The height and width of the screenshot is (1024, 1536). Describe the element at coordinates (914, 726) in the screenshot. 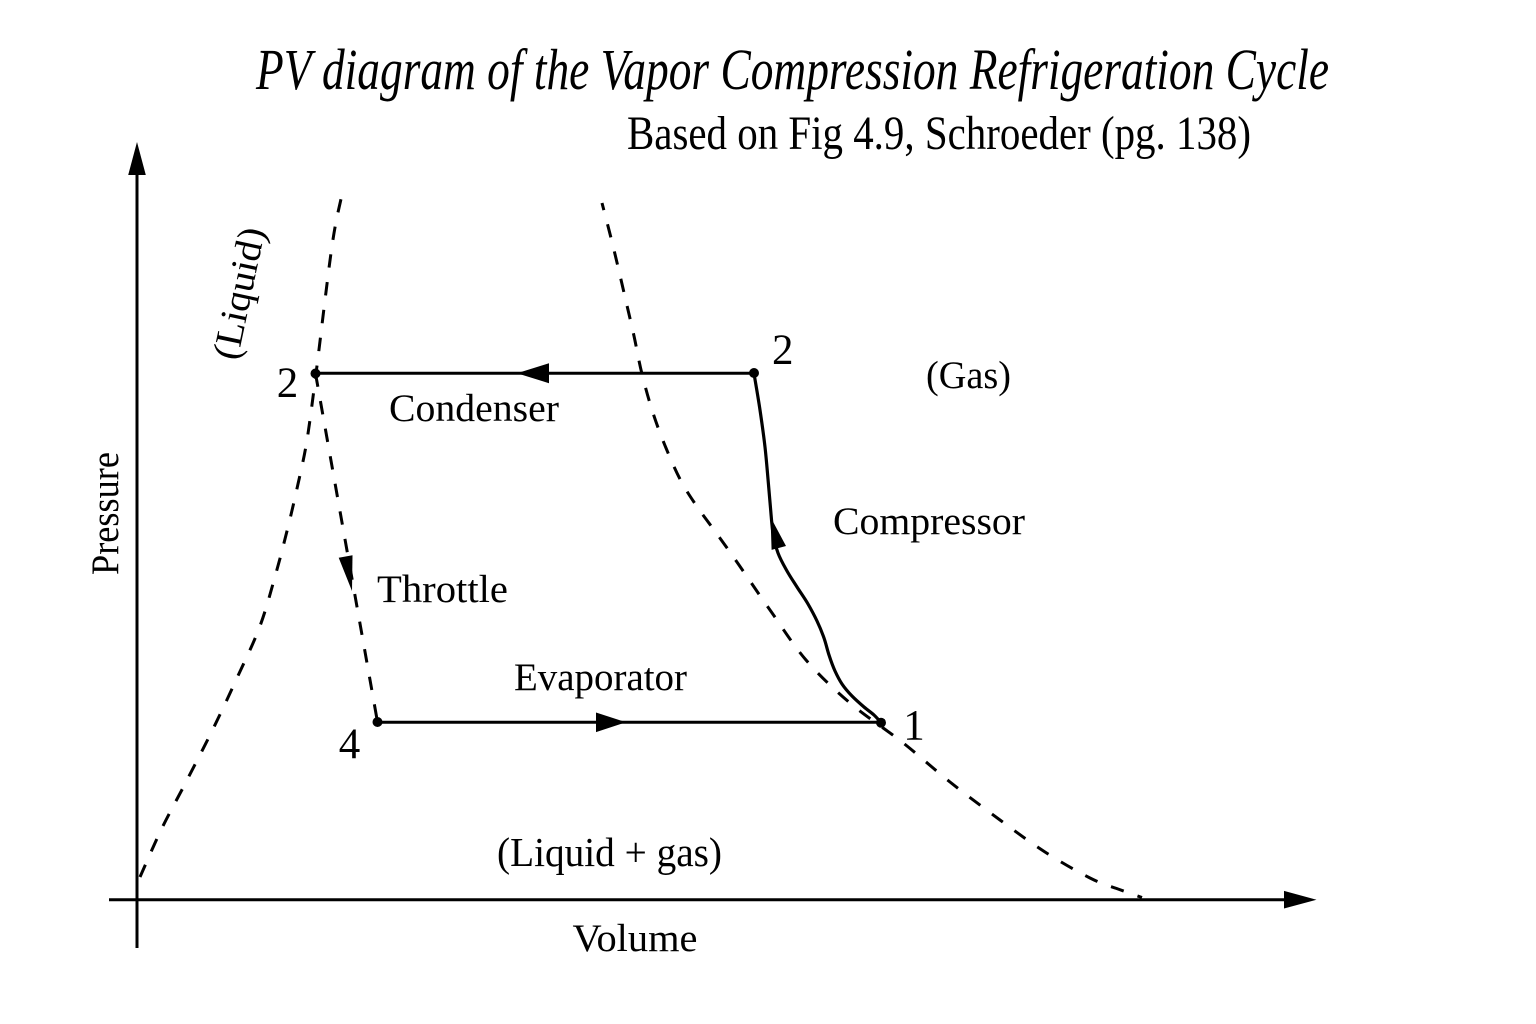

I see `svg-text: 1` at that location.